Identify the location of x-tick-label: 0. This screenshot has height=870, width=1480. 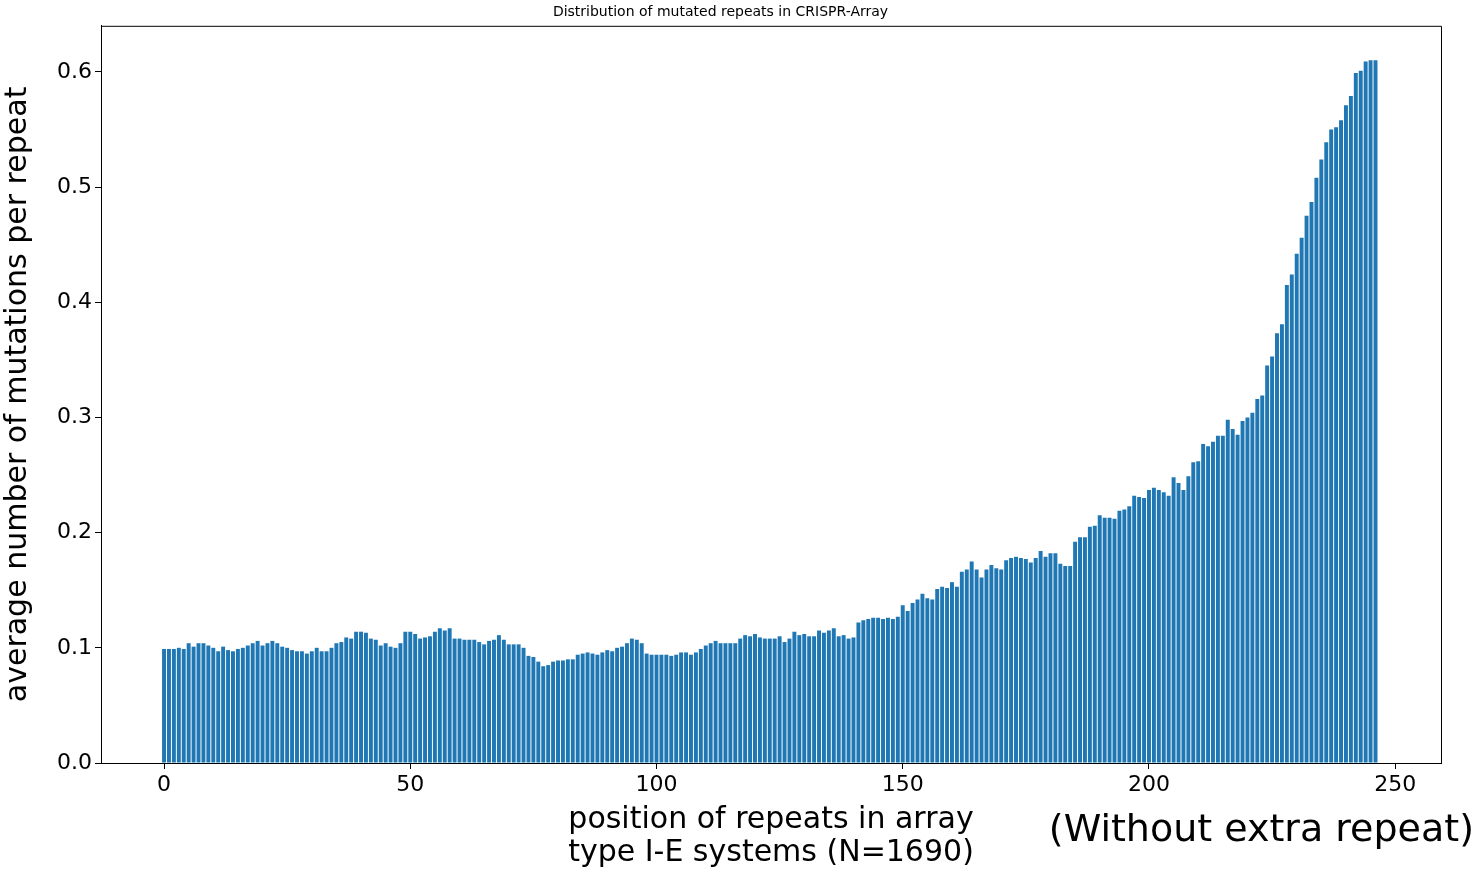
(164, 783).